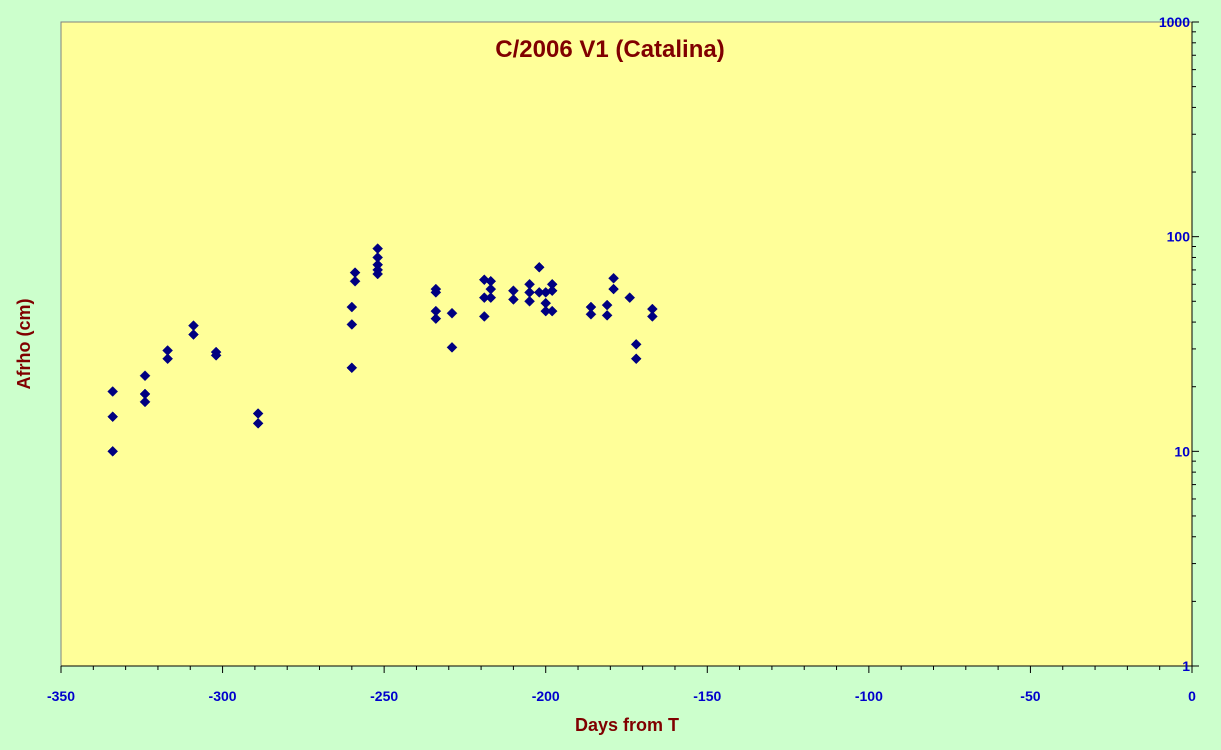 The image size is (1221, 750). I want to click on x-tick-label: -300, so click(223, 696).